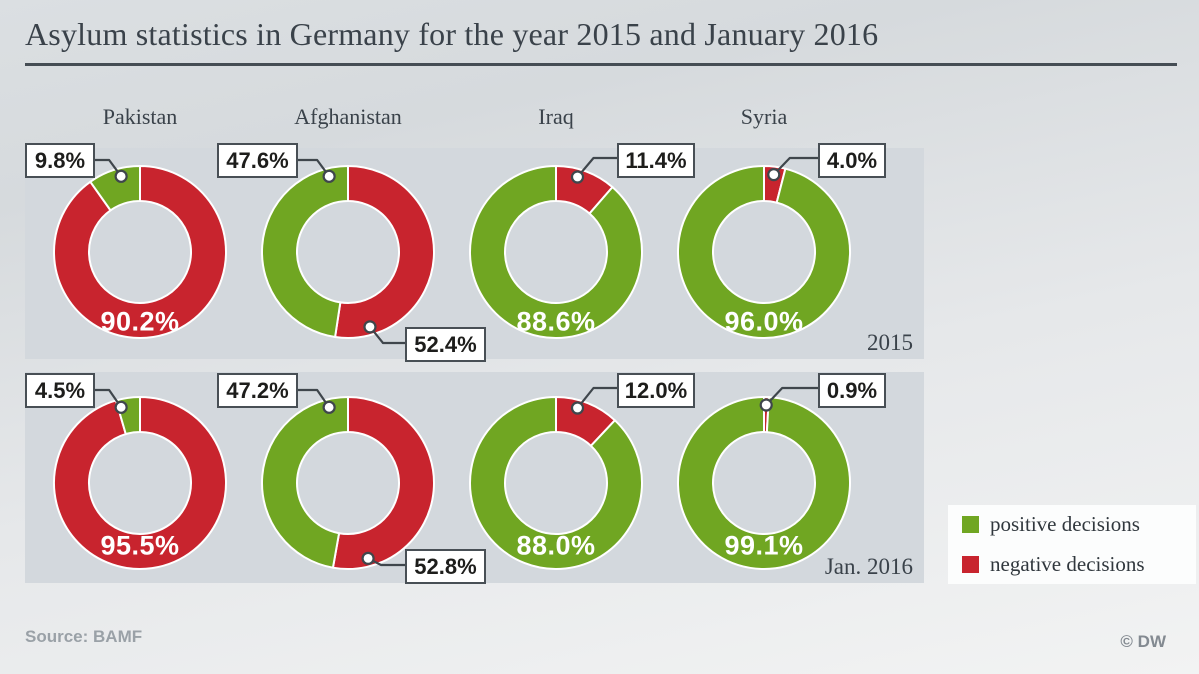  Describe the element at coordinates (305, 251) in the screenshot. I see `donut-afghanistan-2015-positive-slice` at that location.